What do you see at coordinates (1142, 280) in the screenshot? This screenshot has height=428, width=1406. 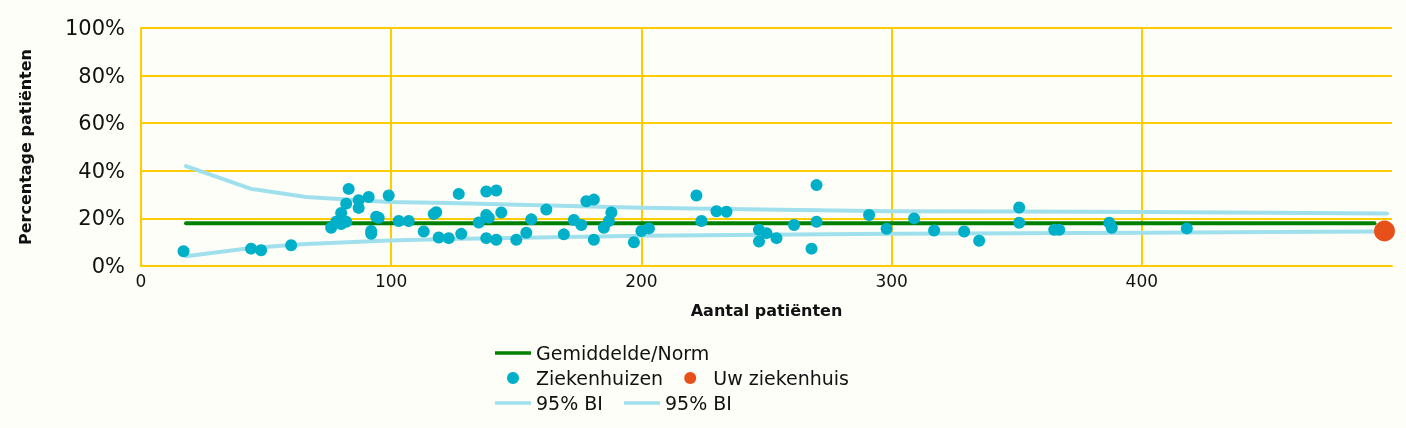 I see `x-tick-label: 400` at bounding box center [1142, 280].